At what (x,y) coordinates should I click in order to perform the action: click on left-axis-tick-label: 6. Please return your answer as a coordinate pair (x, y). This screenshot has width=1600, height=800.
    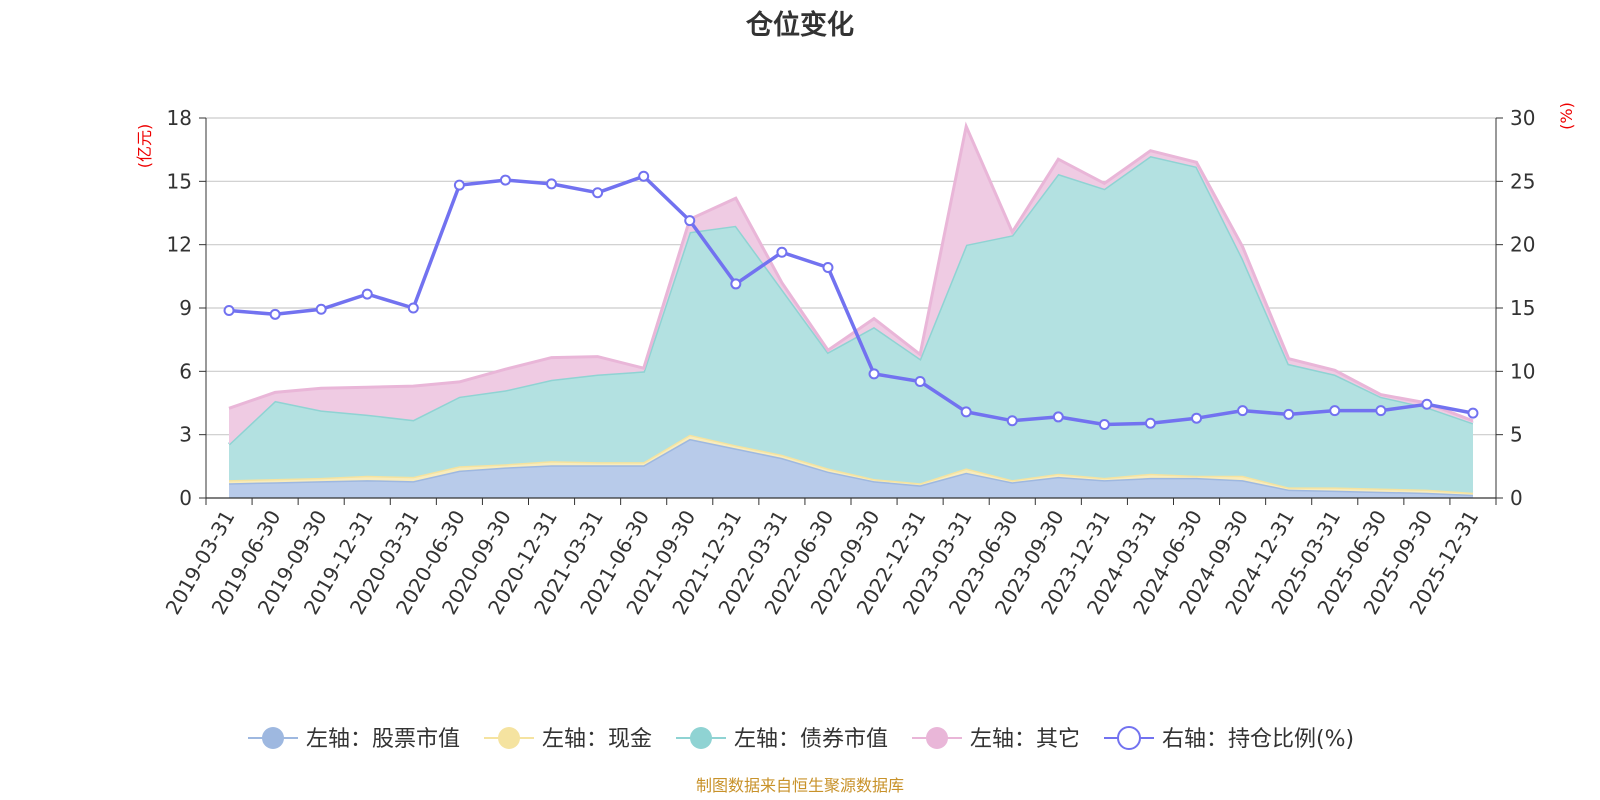
    Looking at the image, I should click on (185, 371).